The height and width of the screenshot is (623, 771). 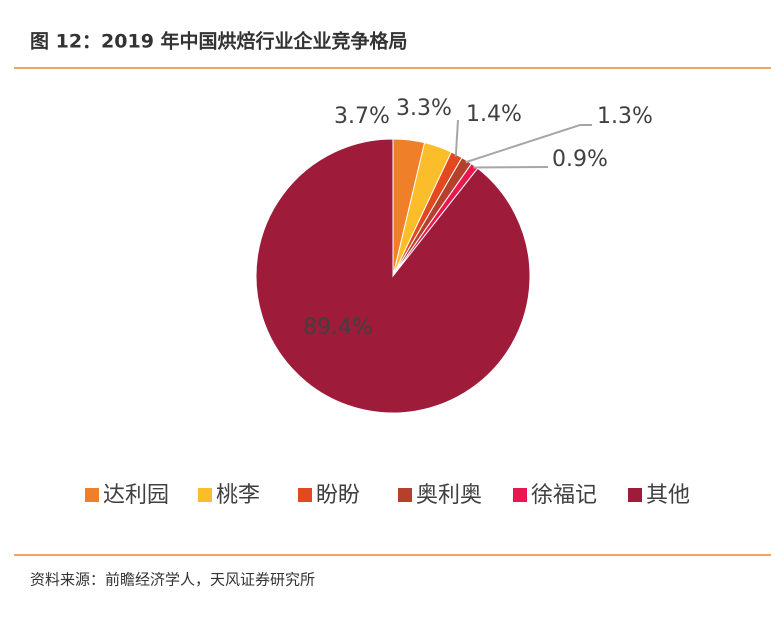 What do you see at coordinates (172, 580) in the screenshot?
I see `source-note: 资料来源：前瞻经济学人，天风证券研究所` at bounding box center [172, 580].